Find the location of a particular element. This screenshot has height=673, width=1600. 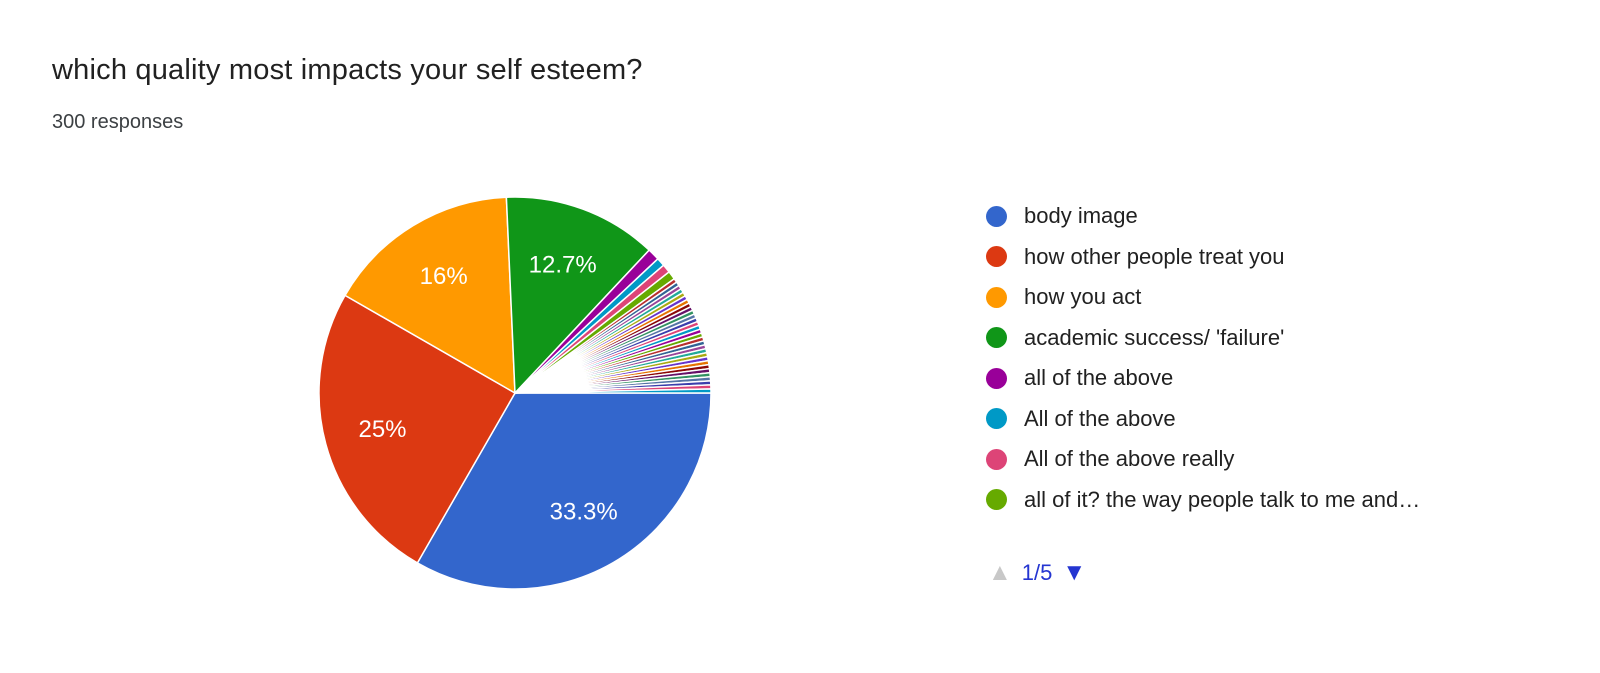

legend-item: All of the above is located at coordinates (1203, 419).